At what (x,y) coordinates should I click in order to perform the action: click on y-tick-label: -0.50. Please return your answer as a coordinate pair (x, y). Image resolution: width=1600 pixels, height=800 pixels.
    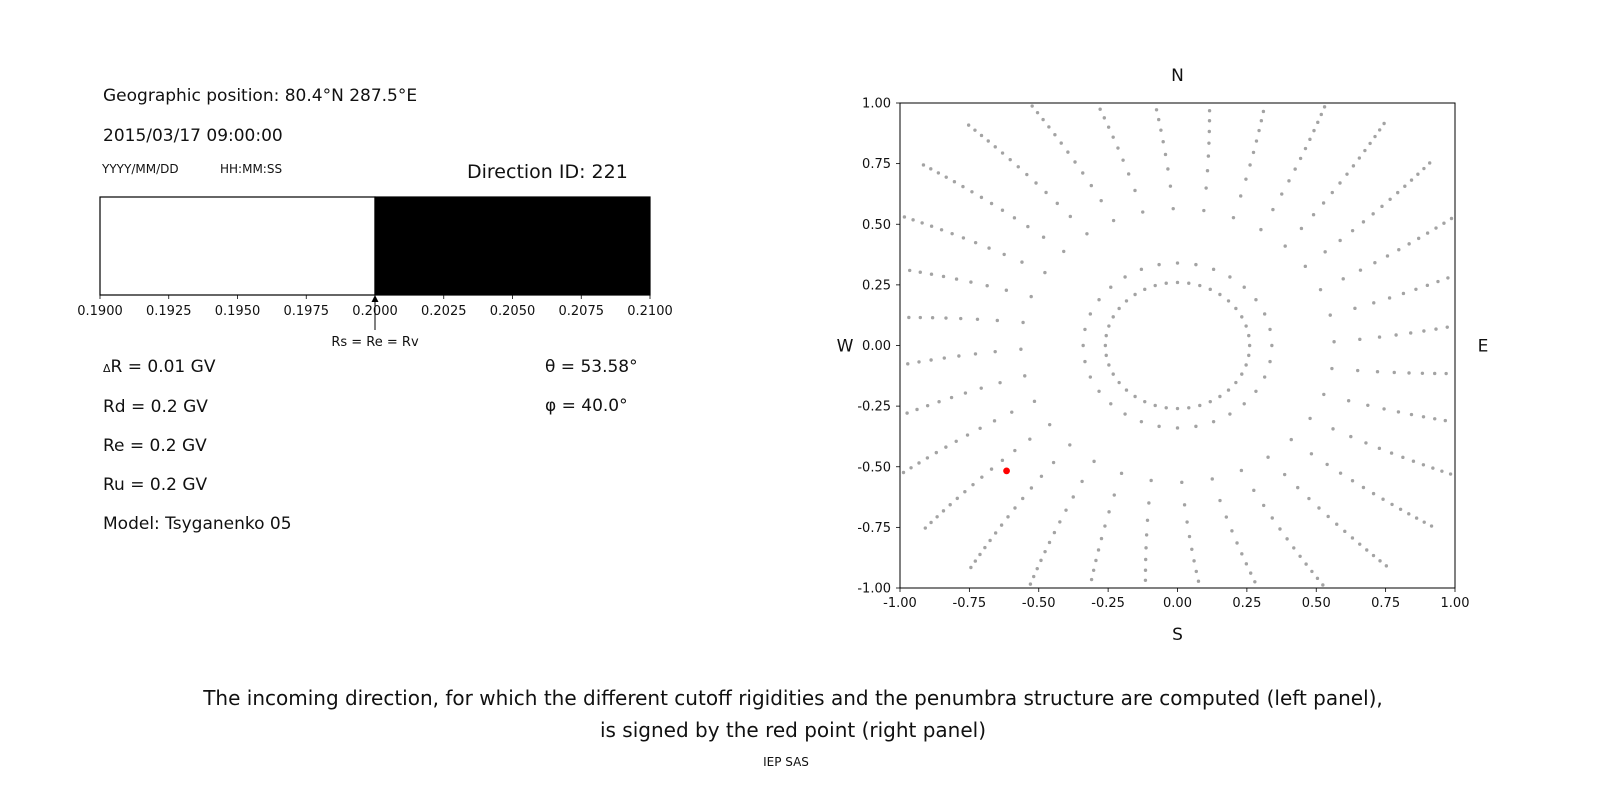
    Looking at the image, I should click on (874, 467).